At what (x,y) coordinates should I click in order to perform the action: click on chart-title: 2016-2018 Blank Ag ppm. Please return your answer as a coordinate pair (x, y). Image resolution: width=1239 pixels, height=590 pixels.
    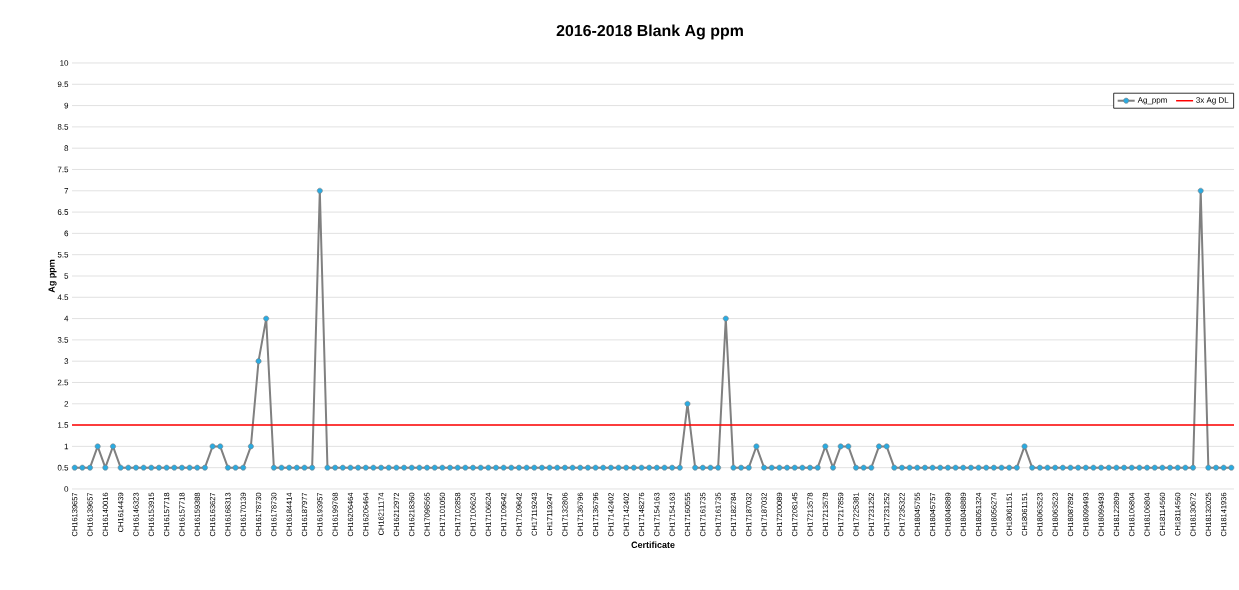
    Looking at the image, I should click on (649, 32).